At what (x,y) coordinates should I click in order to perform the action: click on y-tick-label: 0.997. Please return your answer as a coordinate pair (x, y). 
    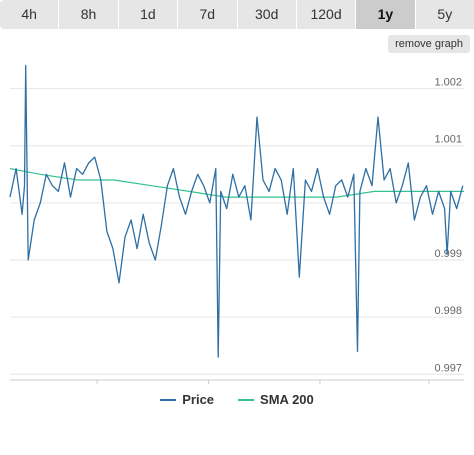
    Looking at the image, I should click on (448, 368).